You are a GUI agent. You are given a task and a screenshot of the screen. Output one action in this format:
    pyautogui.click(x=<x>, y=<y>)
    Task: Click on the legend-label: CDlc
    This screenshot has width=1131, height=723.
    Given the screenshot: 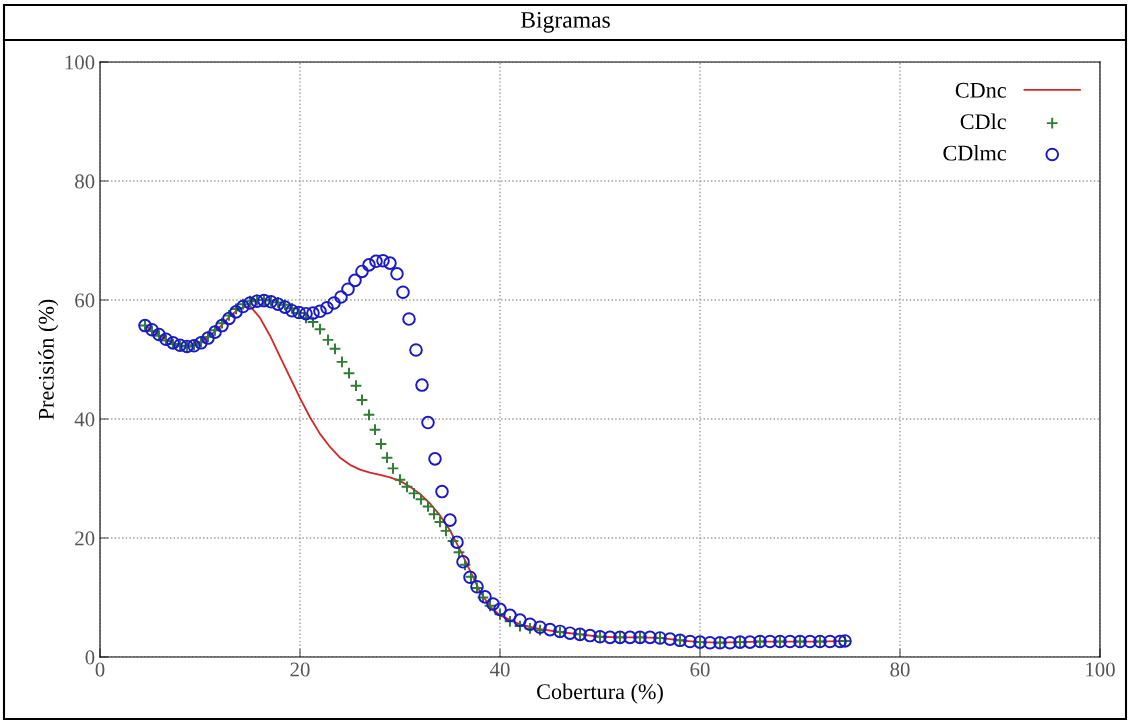 What is the action you would take?
    pyautogui.click(x=983, y=121)
    